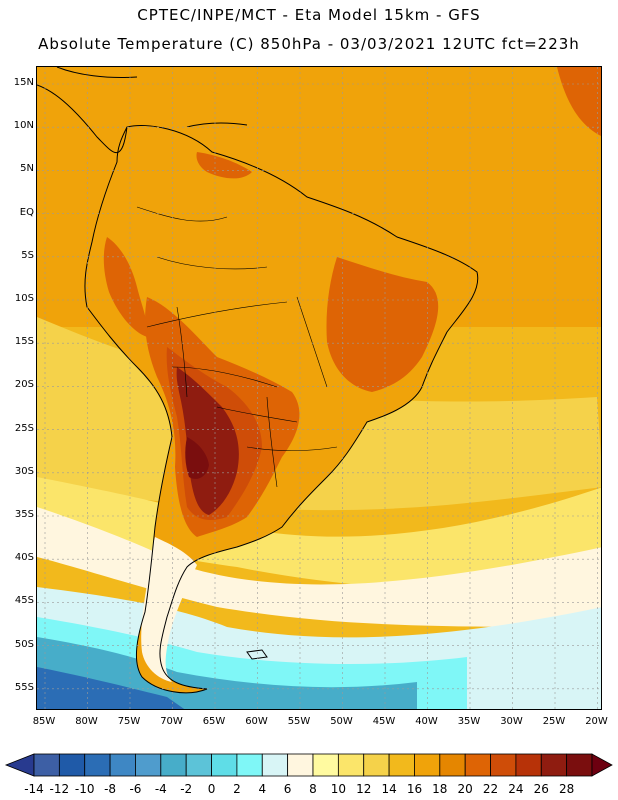  Describe the element at coordinates (566, 789) in the screenshot. I see `colorbar-tick-label: 28` at that location.